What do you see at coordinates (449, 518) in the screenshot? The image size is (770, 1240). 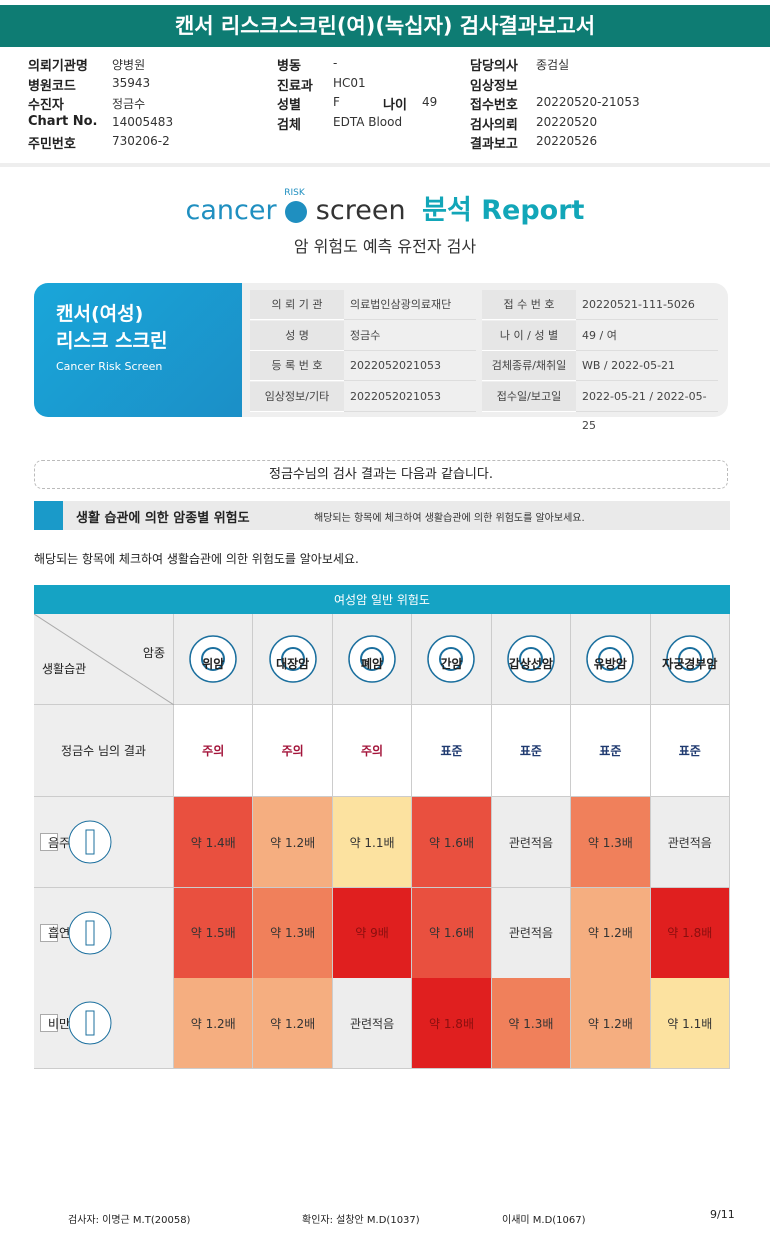 I see `section-hint: 해당되는 항목에 체크하여 생활습관에 의한 위험도를 알아보세요.` at bounding box center [449, 518].